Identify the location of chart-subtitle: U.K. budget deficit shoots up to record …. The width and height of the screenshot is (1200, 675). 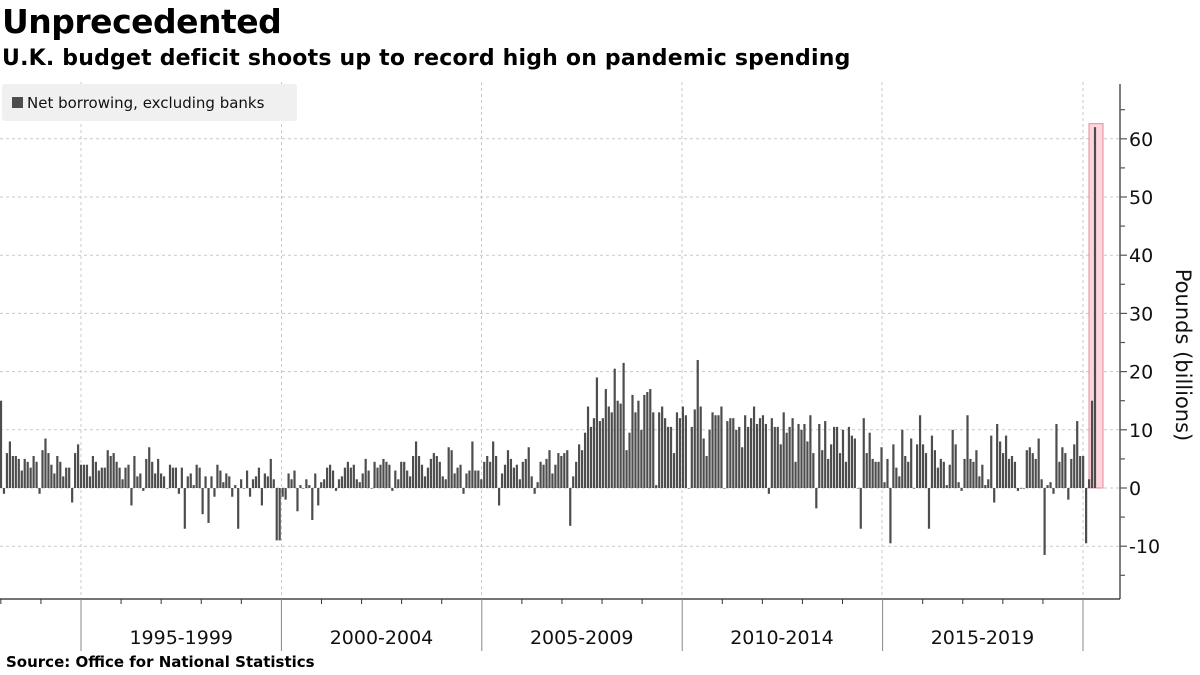
(426, 58).